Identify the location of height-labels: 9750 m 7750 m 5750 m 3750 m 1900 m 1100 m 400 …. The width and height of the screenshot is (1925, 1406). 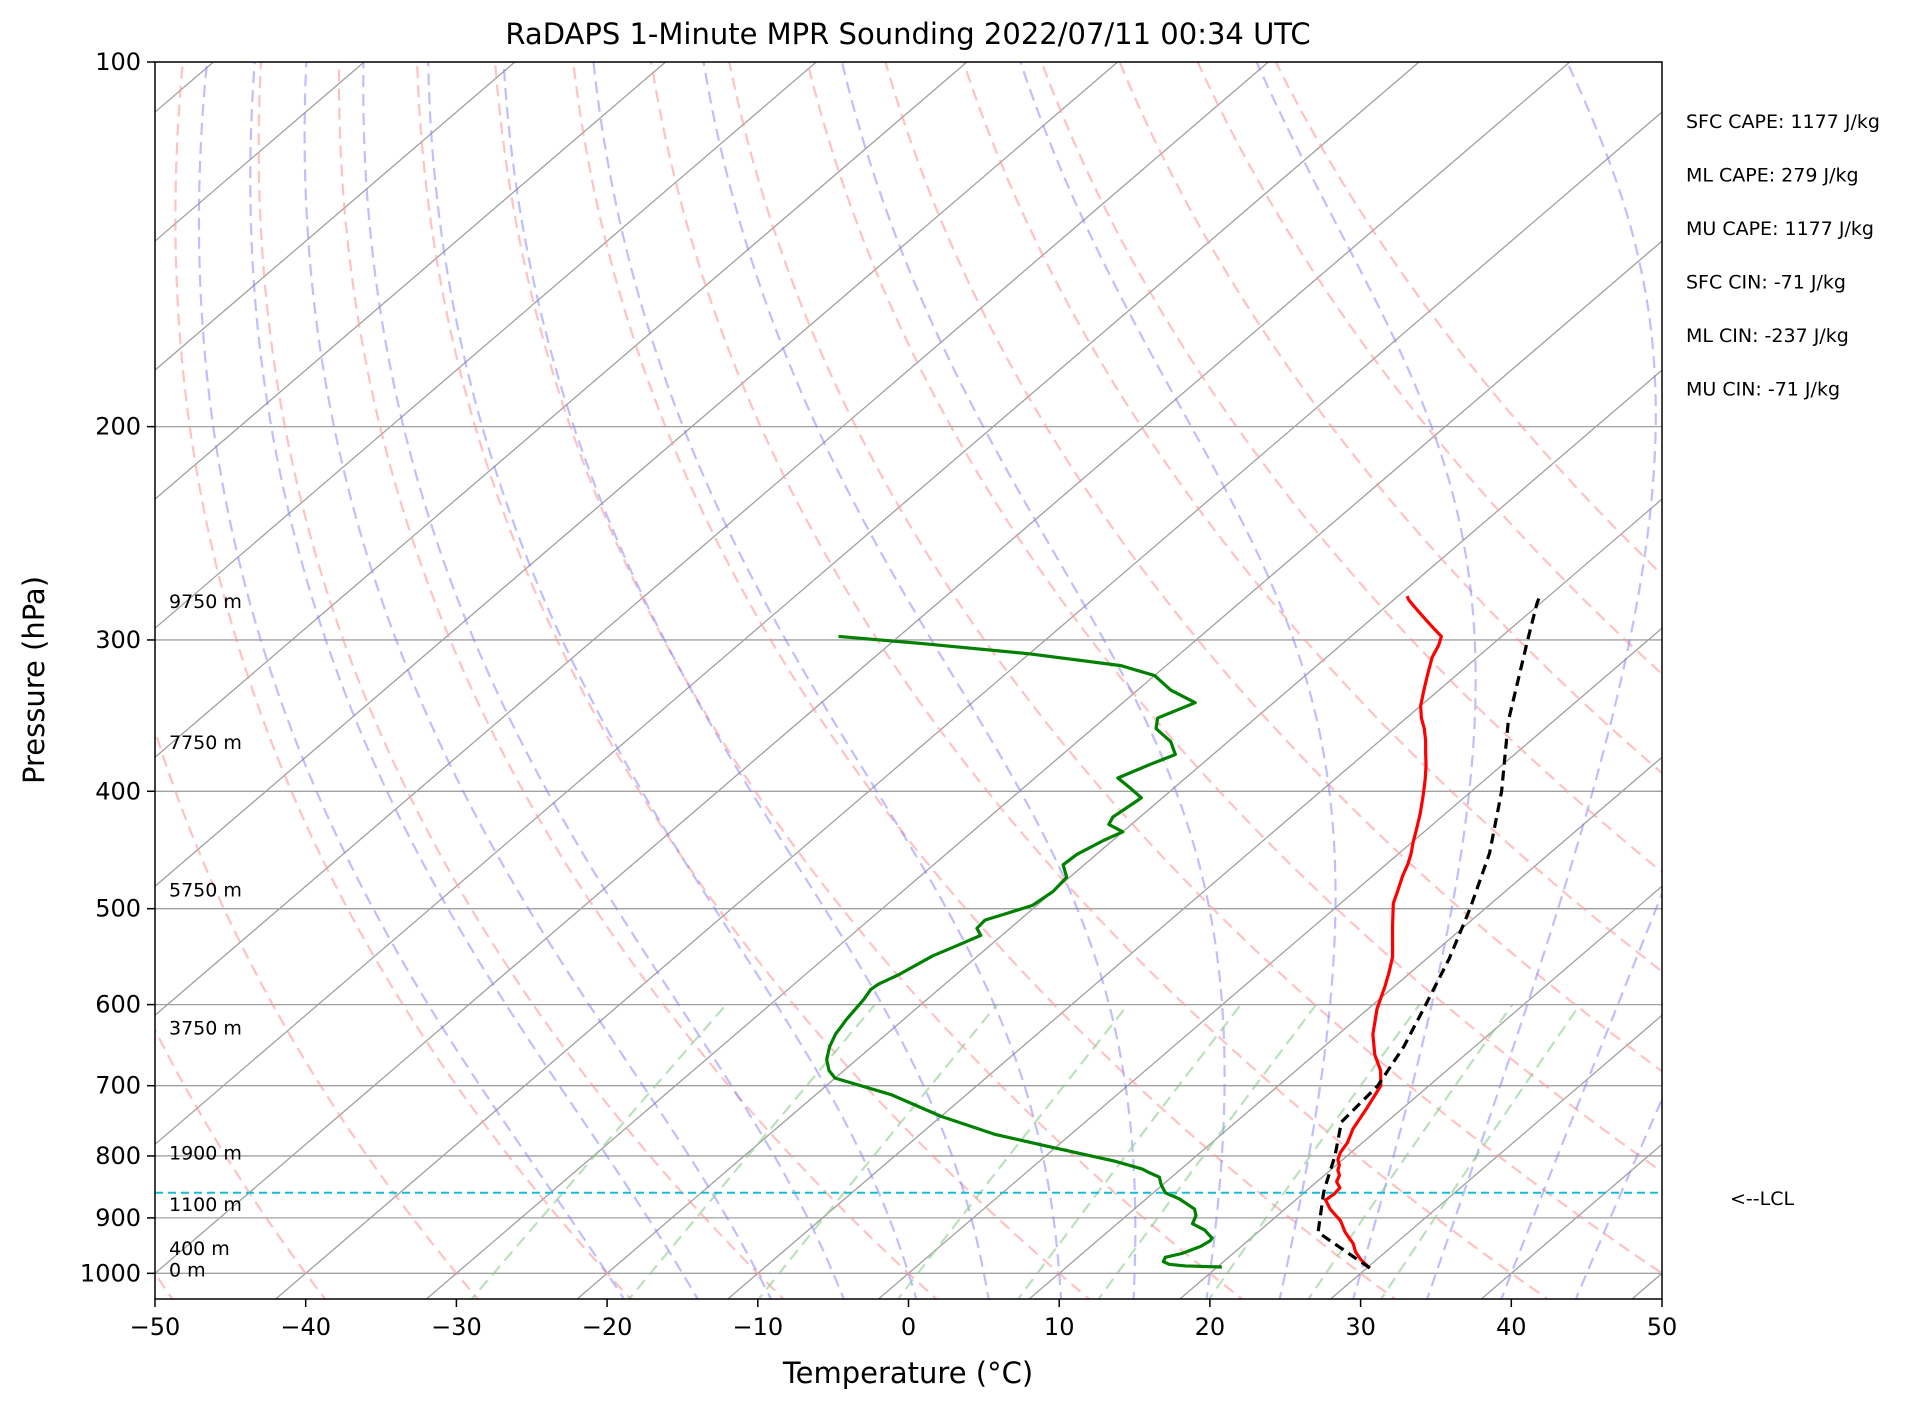
(205, 936).